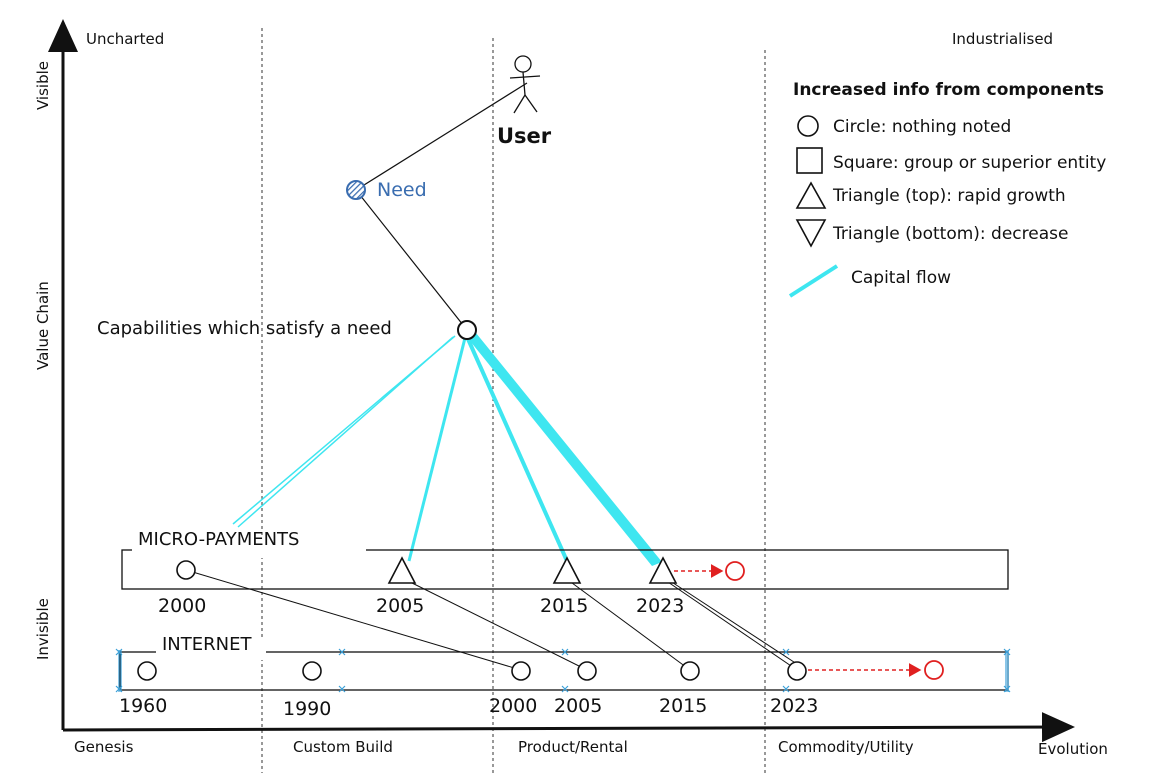 The height and width of the screenshot is (777, 1159). I want to click on micro-payments-2000-node, so click(186, 570).